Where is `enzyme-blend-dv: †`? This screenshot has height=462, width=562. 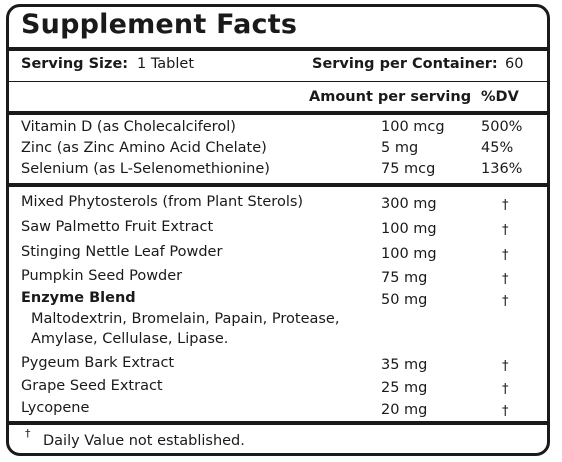 enzyme-blend-dv: † is located at coordinates (505, 301).